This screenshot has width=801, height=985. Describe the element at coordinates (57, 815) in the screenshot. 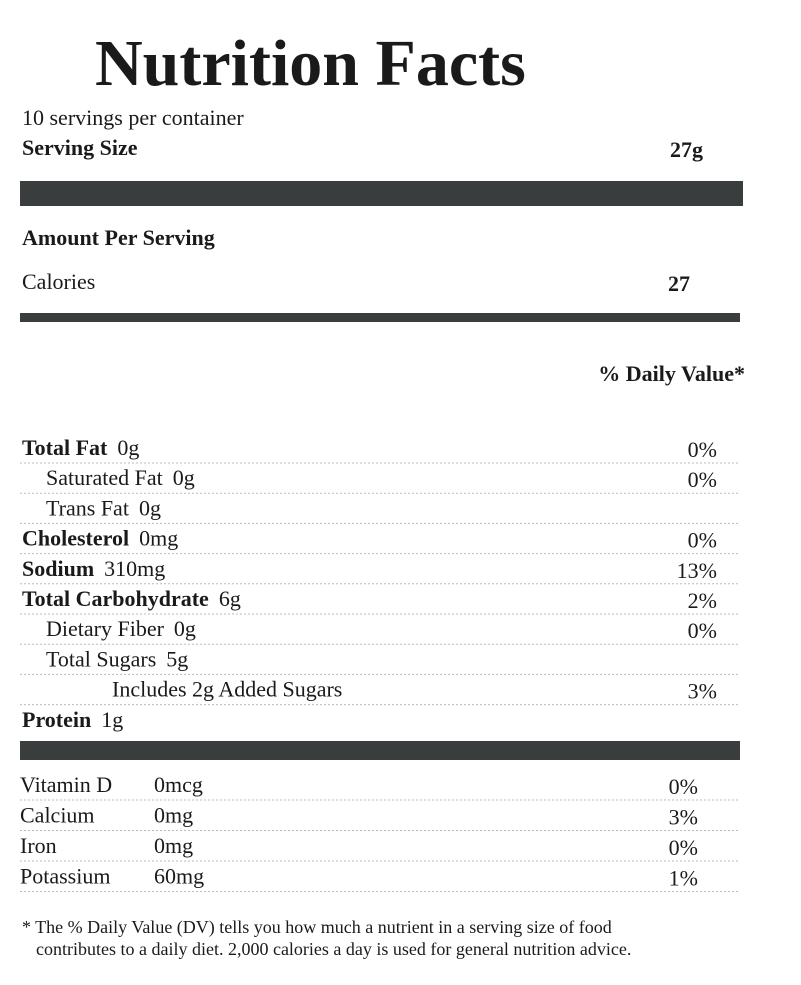

I see `vitamin-name: Calcium` at that location.